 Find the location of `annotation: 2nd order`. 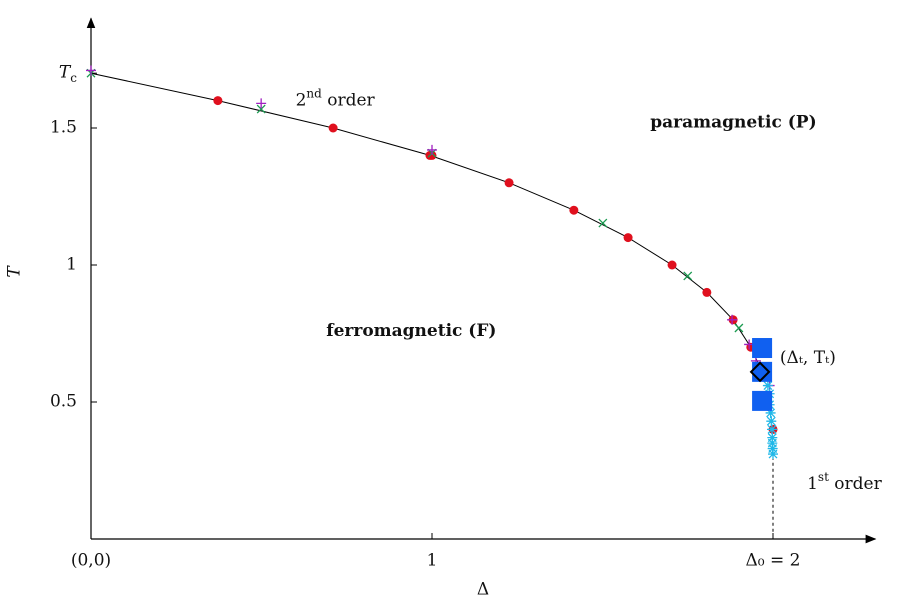

annotation: 2nd order is located at coordinates (336, 98).